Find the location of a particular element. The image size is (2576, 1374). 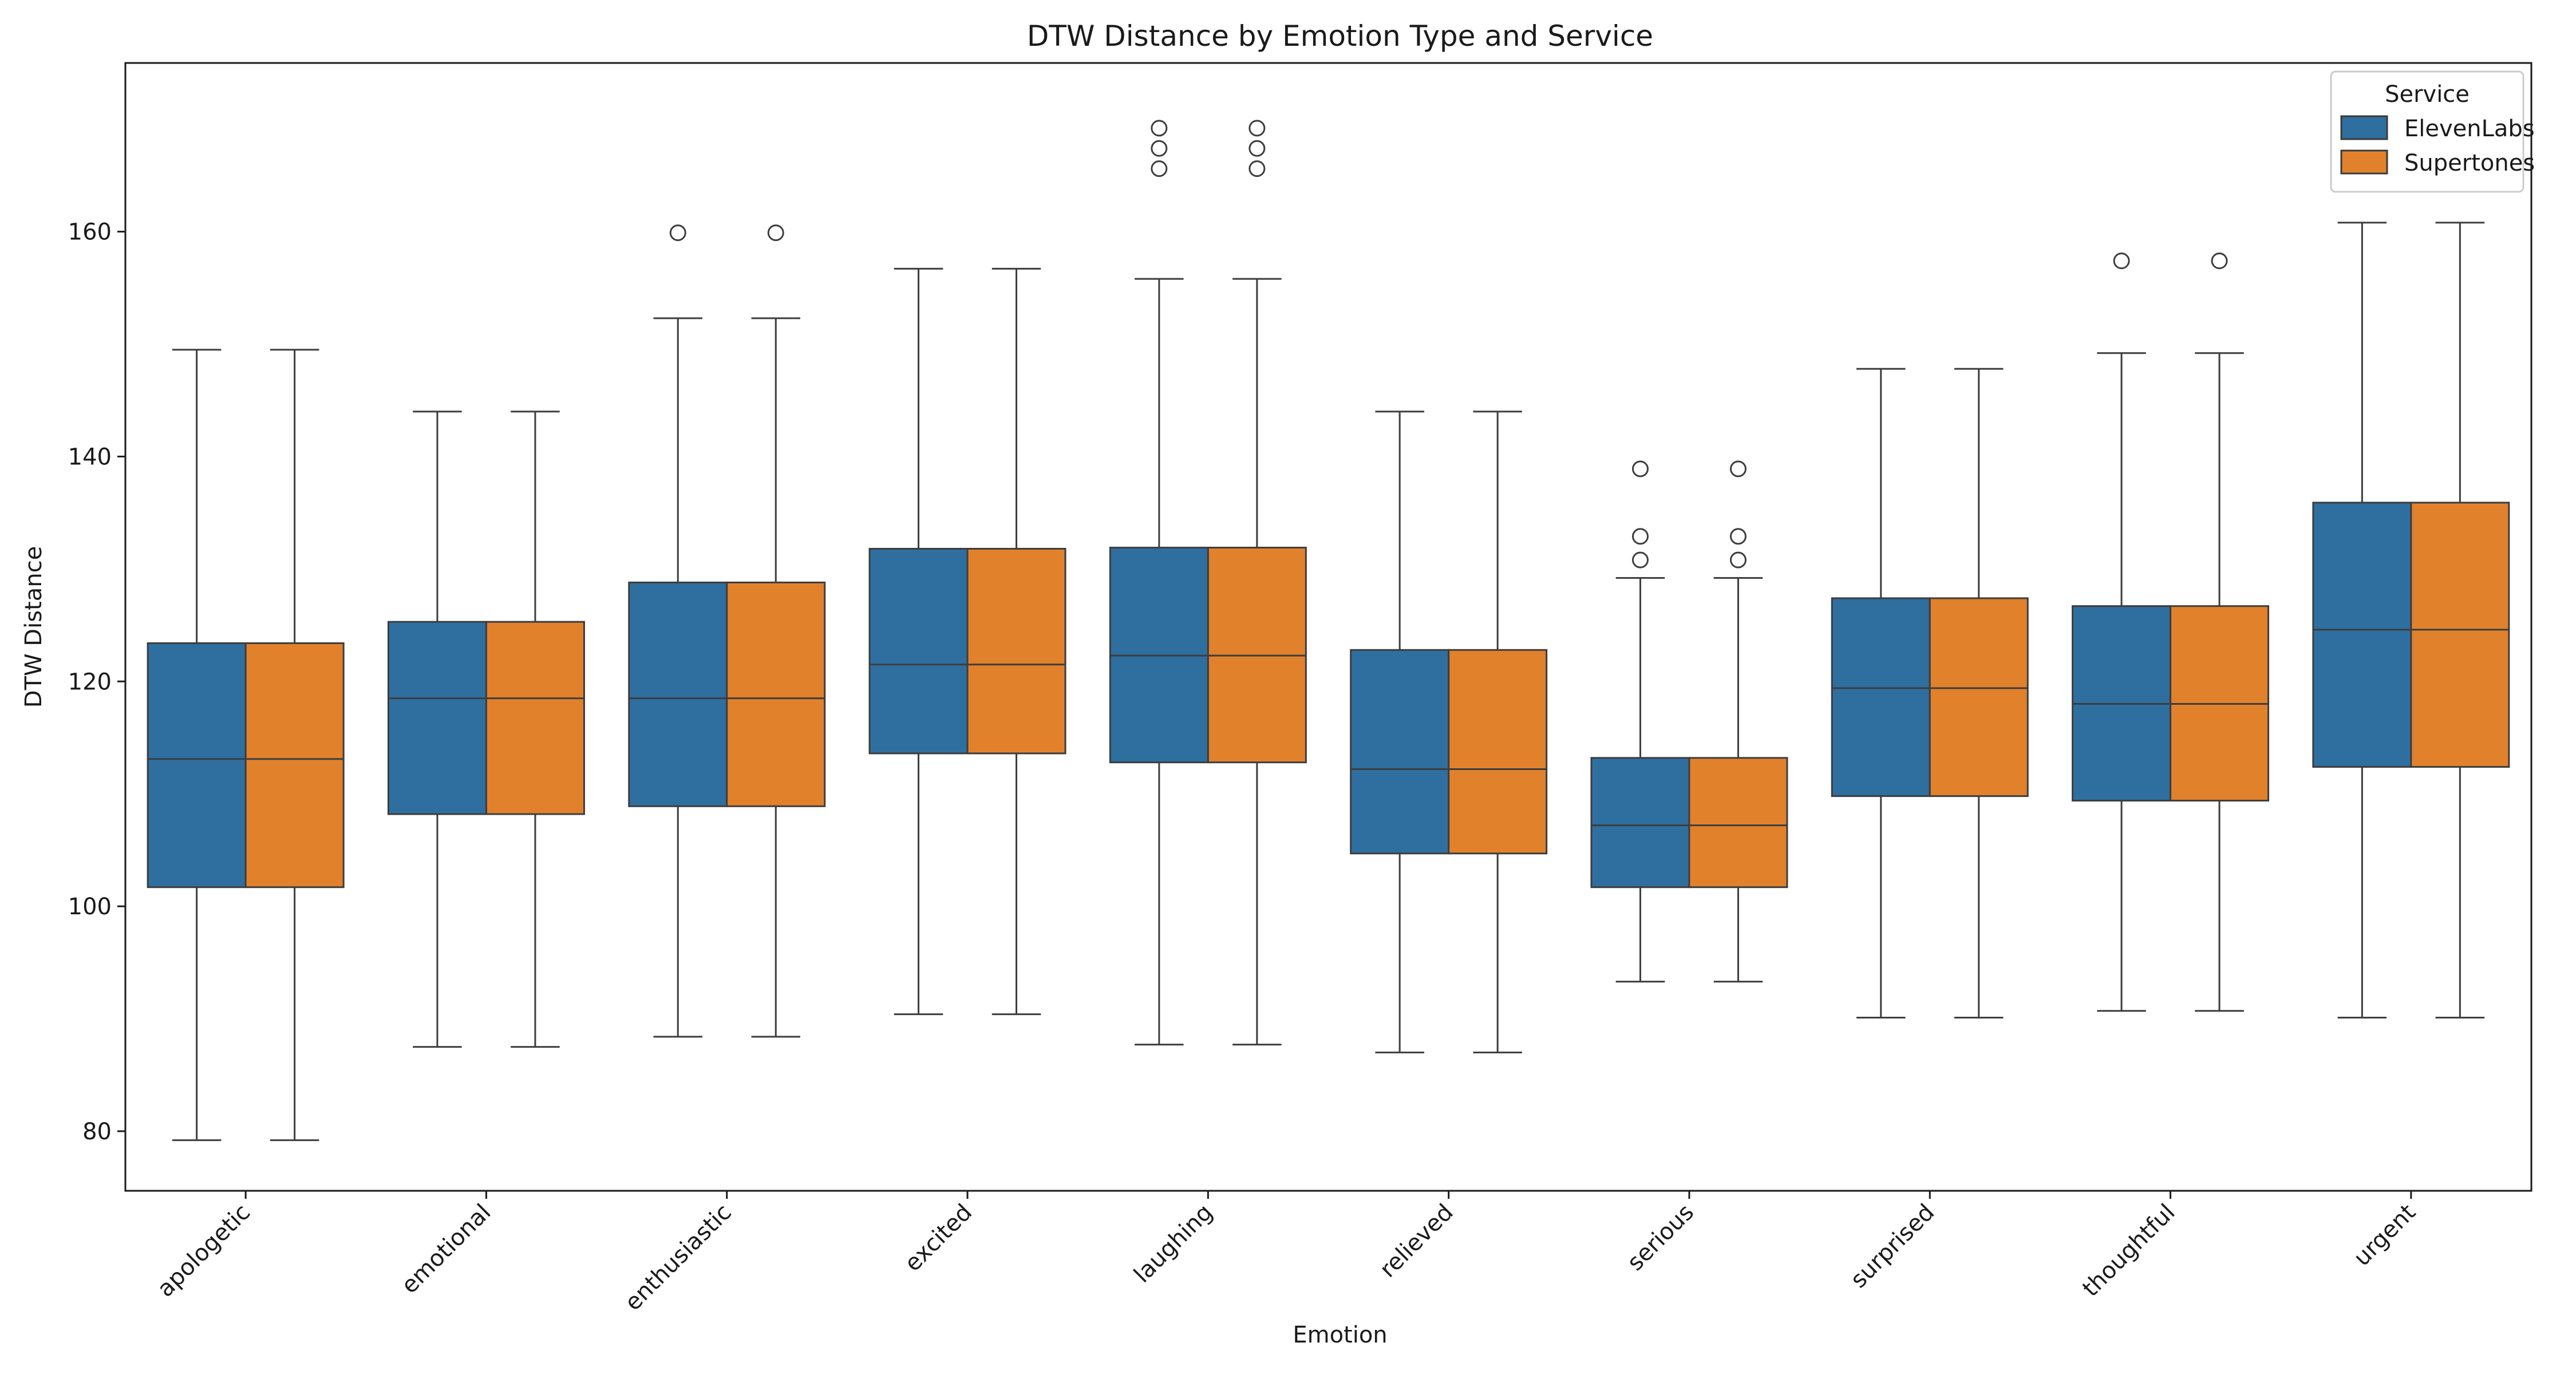

chart-title: DTW Distance by Emotion Type and Service is located at coordinates (1340, 36).